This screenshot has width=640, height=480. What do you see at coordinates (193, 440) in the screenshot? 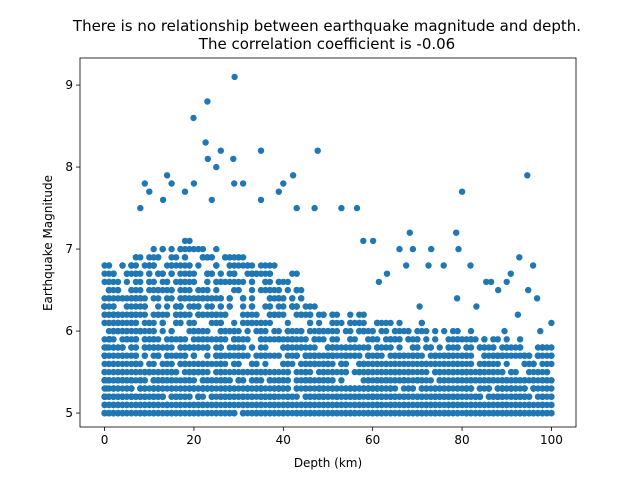
I see `x-tick-label: 20` at bounding box center [193, 440].